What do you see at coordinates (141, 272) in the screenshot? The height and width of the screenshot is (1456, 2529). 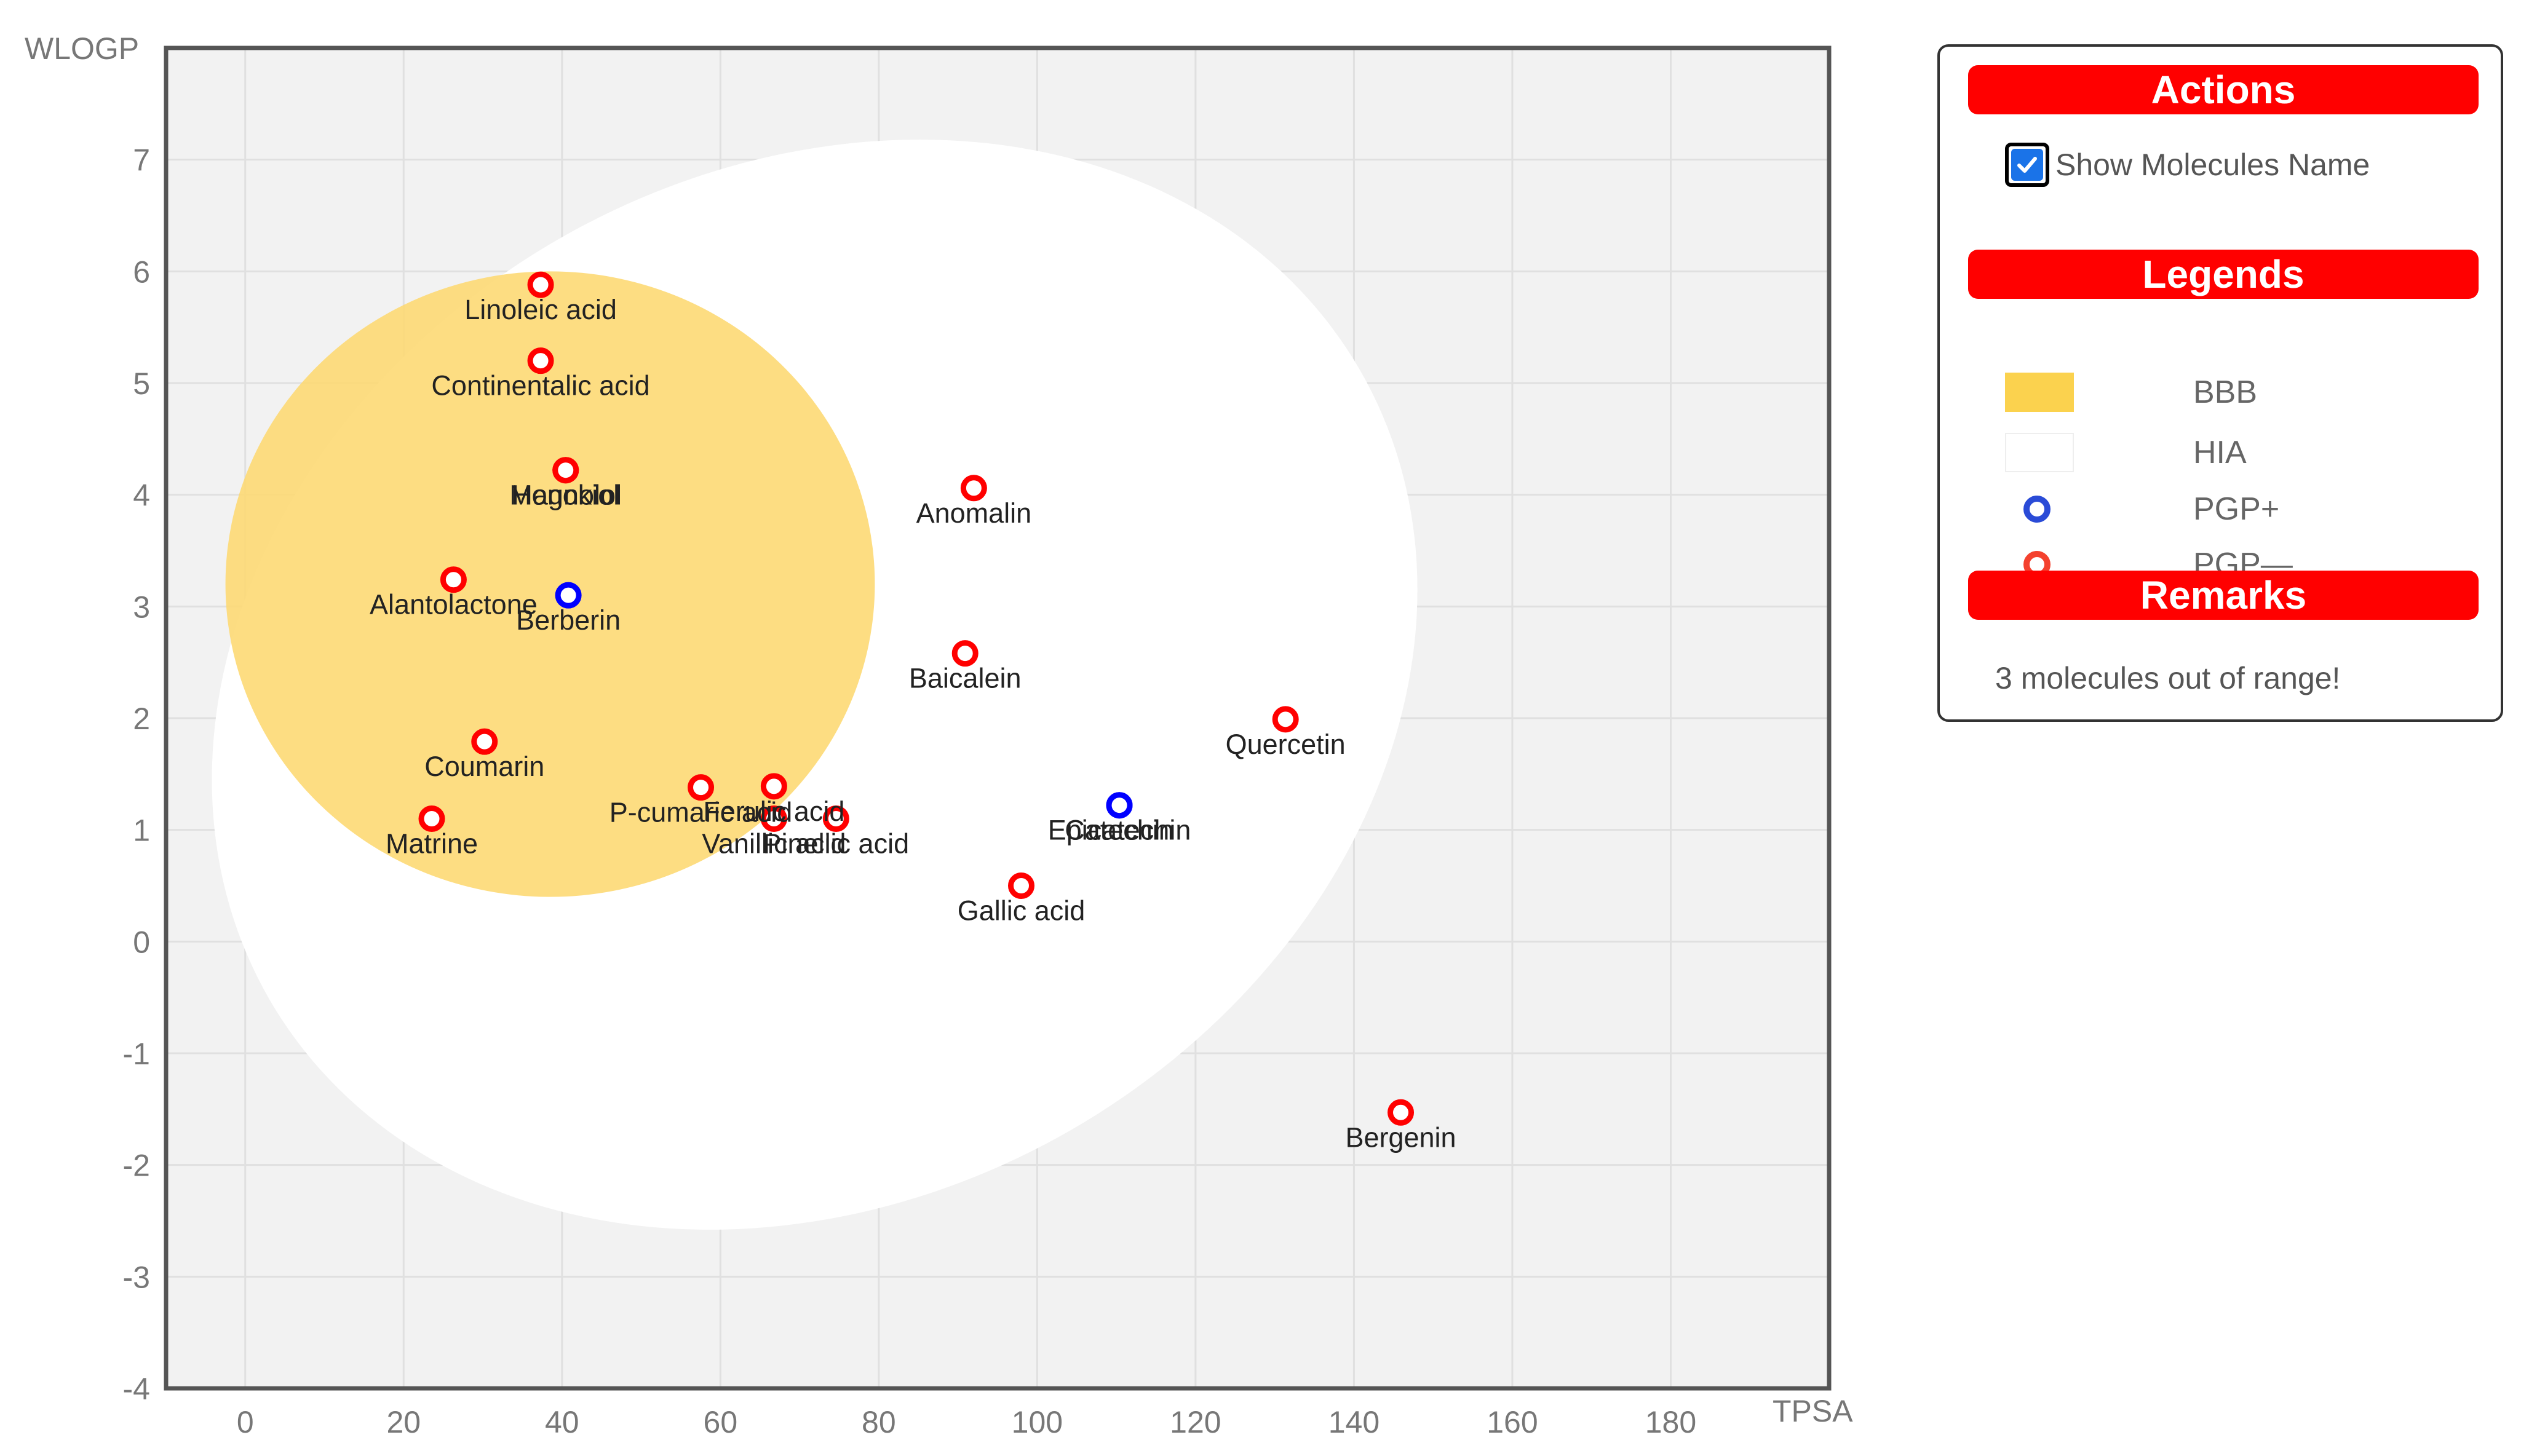 I see `y-tick-label: 6` at bounding box center [141, 272].